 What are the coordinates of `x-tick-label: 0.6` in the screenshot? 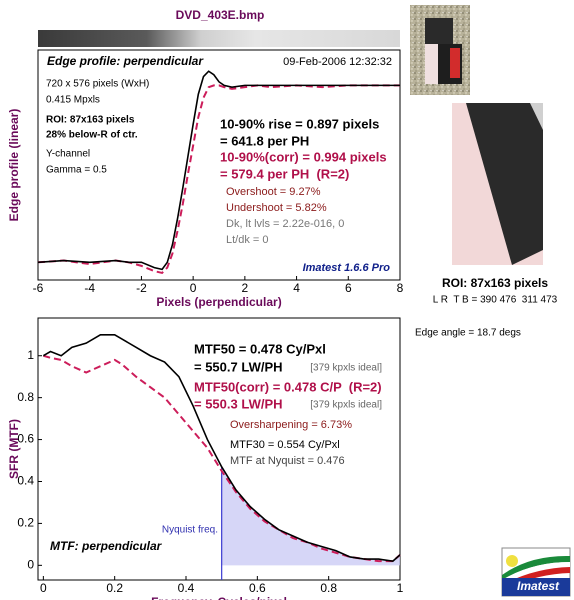 It's located at (257, 588).